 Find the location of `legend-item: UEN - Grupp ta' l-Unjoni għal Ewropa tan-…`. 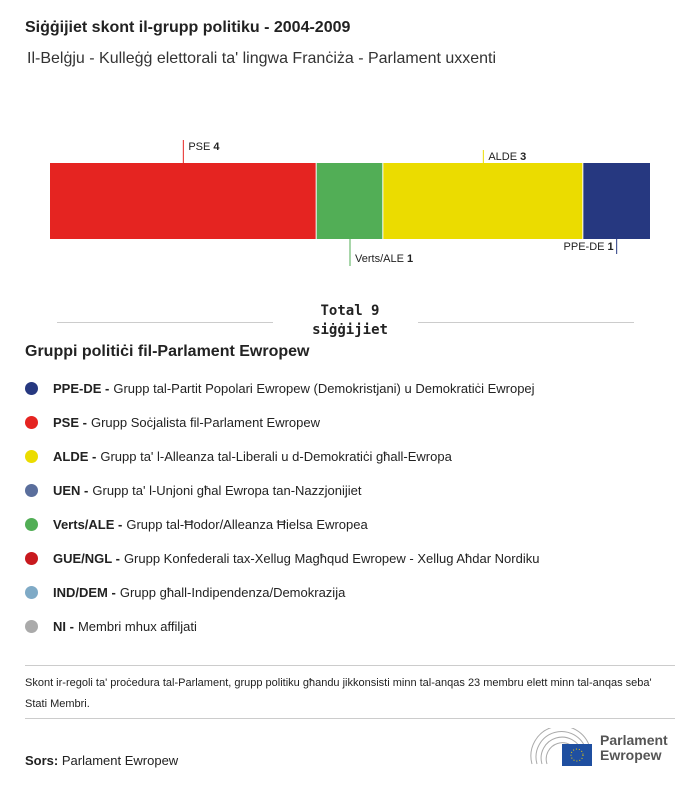

legend-item: UEN - Grupp ta' l-Unjoni għal Ewropa tan-… is located at coordinates (282, 490).